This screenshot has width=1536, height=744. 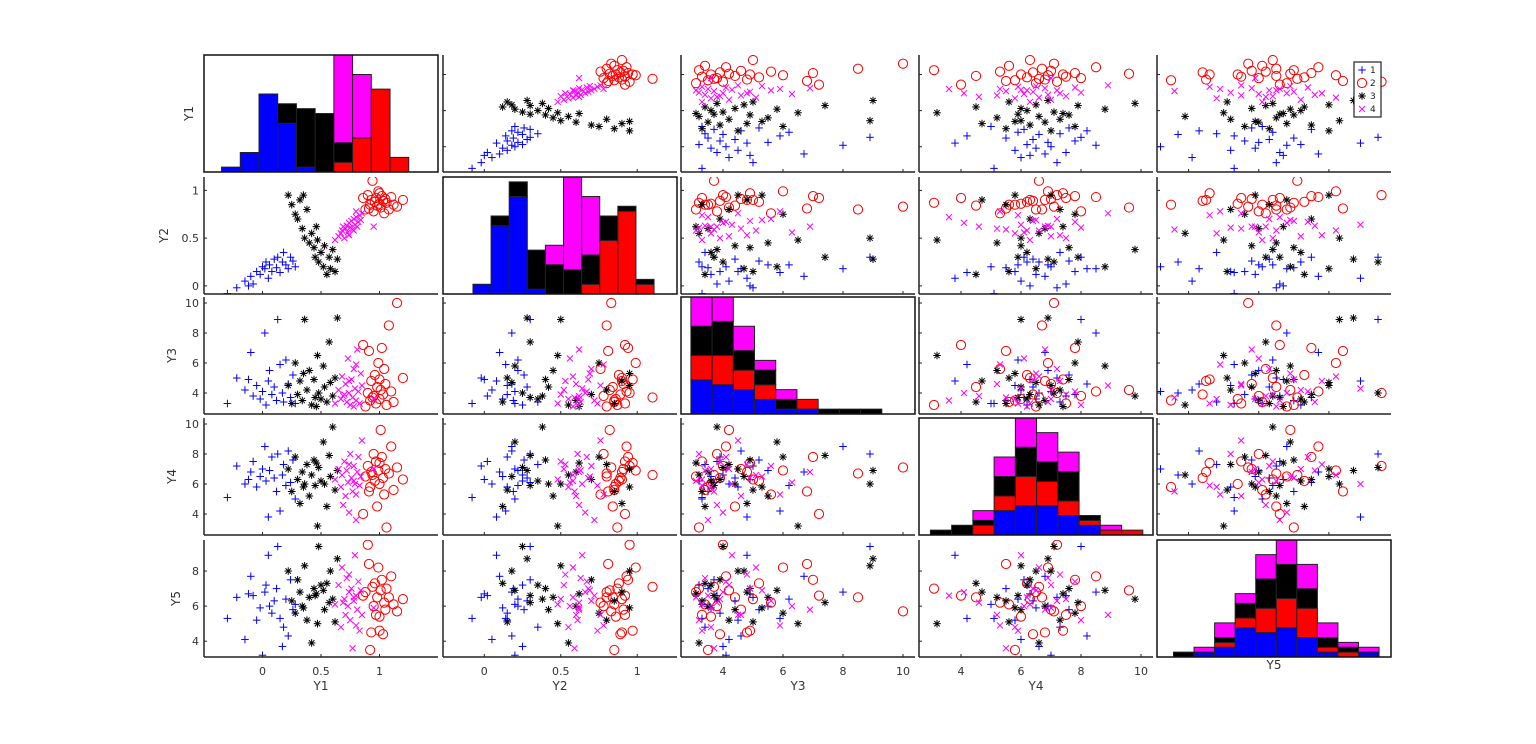 I want to click on scatter-points, so click(x=1272, y=354).